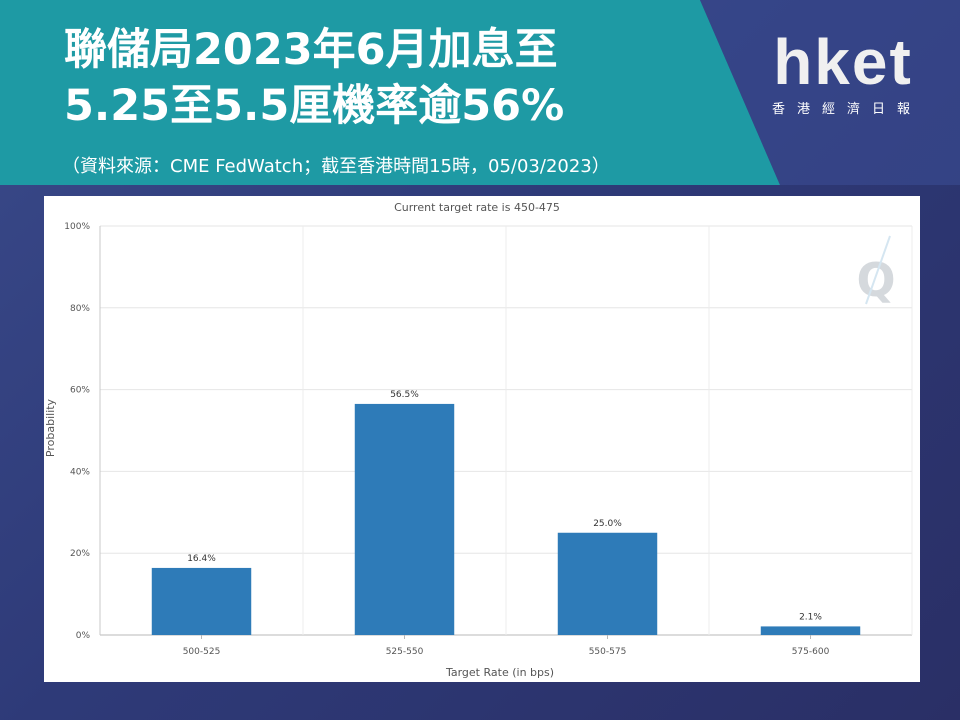  I want to click on hket-logo: hket 香港經濟日報, so click(843, 73).